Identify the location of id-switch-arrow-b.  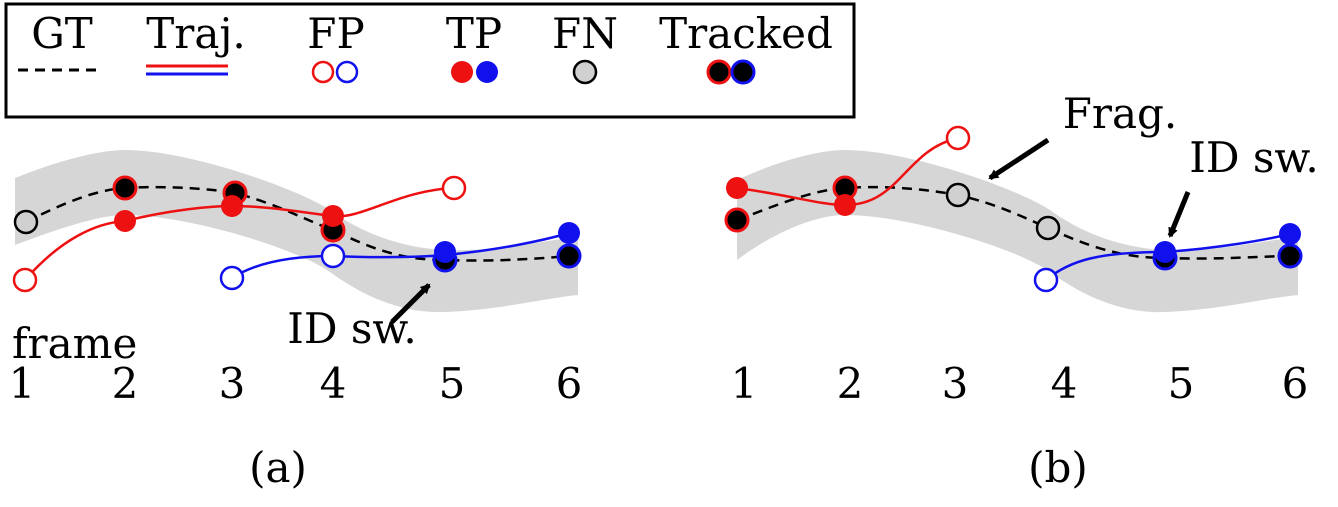
(1179, 214).